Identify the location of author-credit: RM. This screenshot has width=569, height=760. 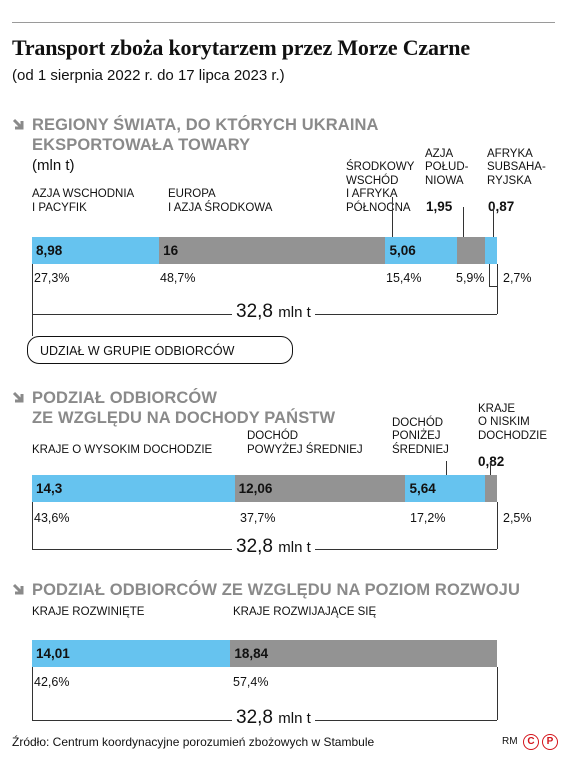
(510, 741).